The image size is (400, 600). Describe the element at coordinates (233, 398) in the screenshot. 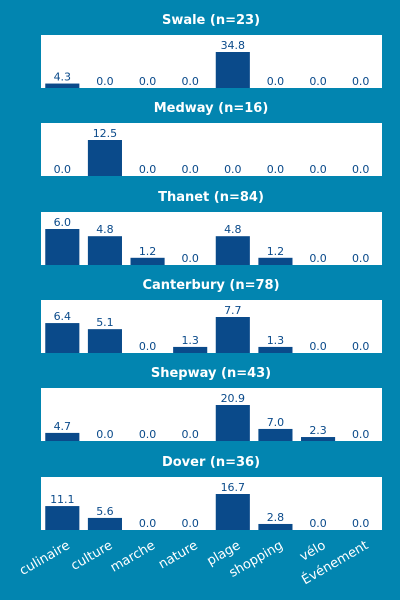

I see `data-label: 20.9` at that location.